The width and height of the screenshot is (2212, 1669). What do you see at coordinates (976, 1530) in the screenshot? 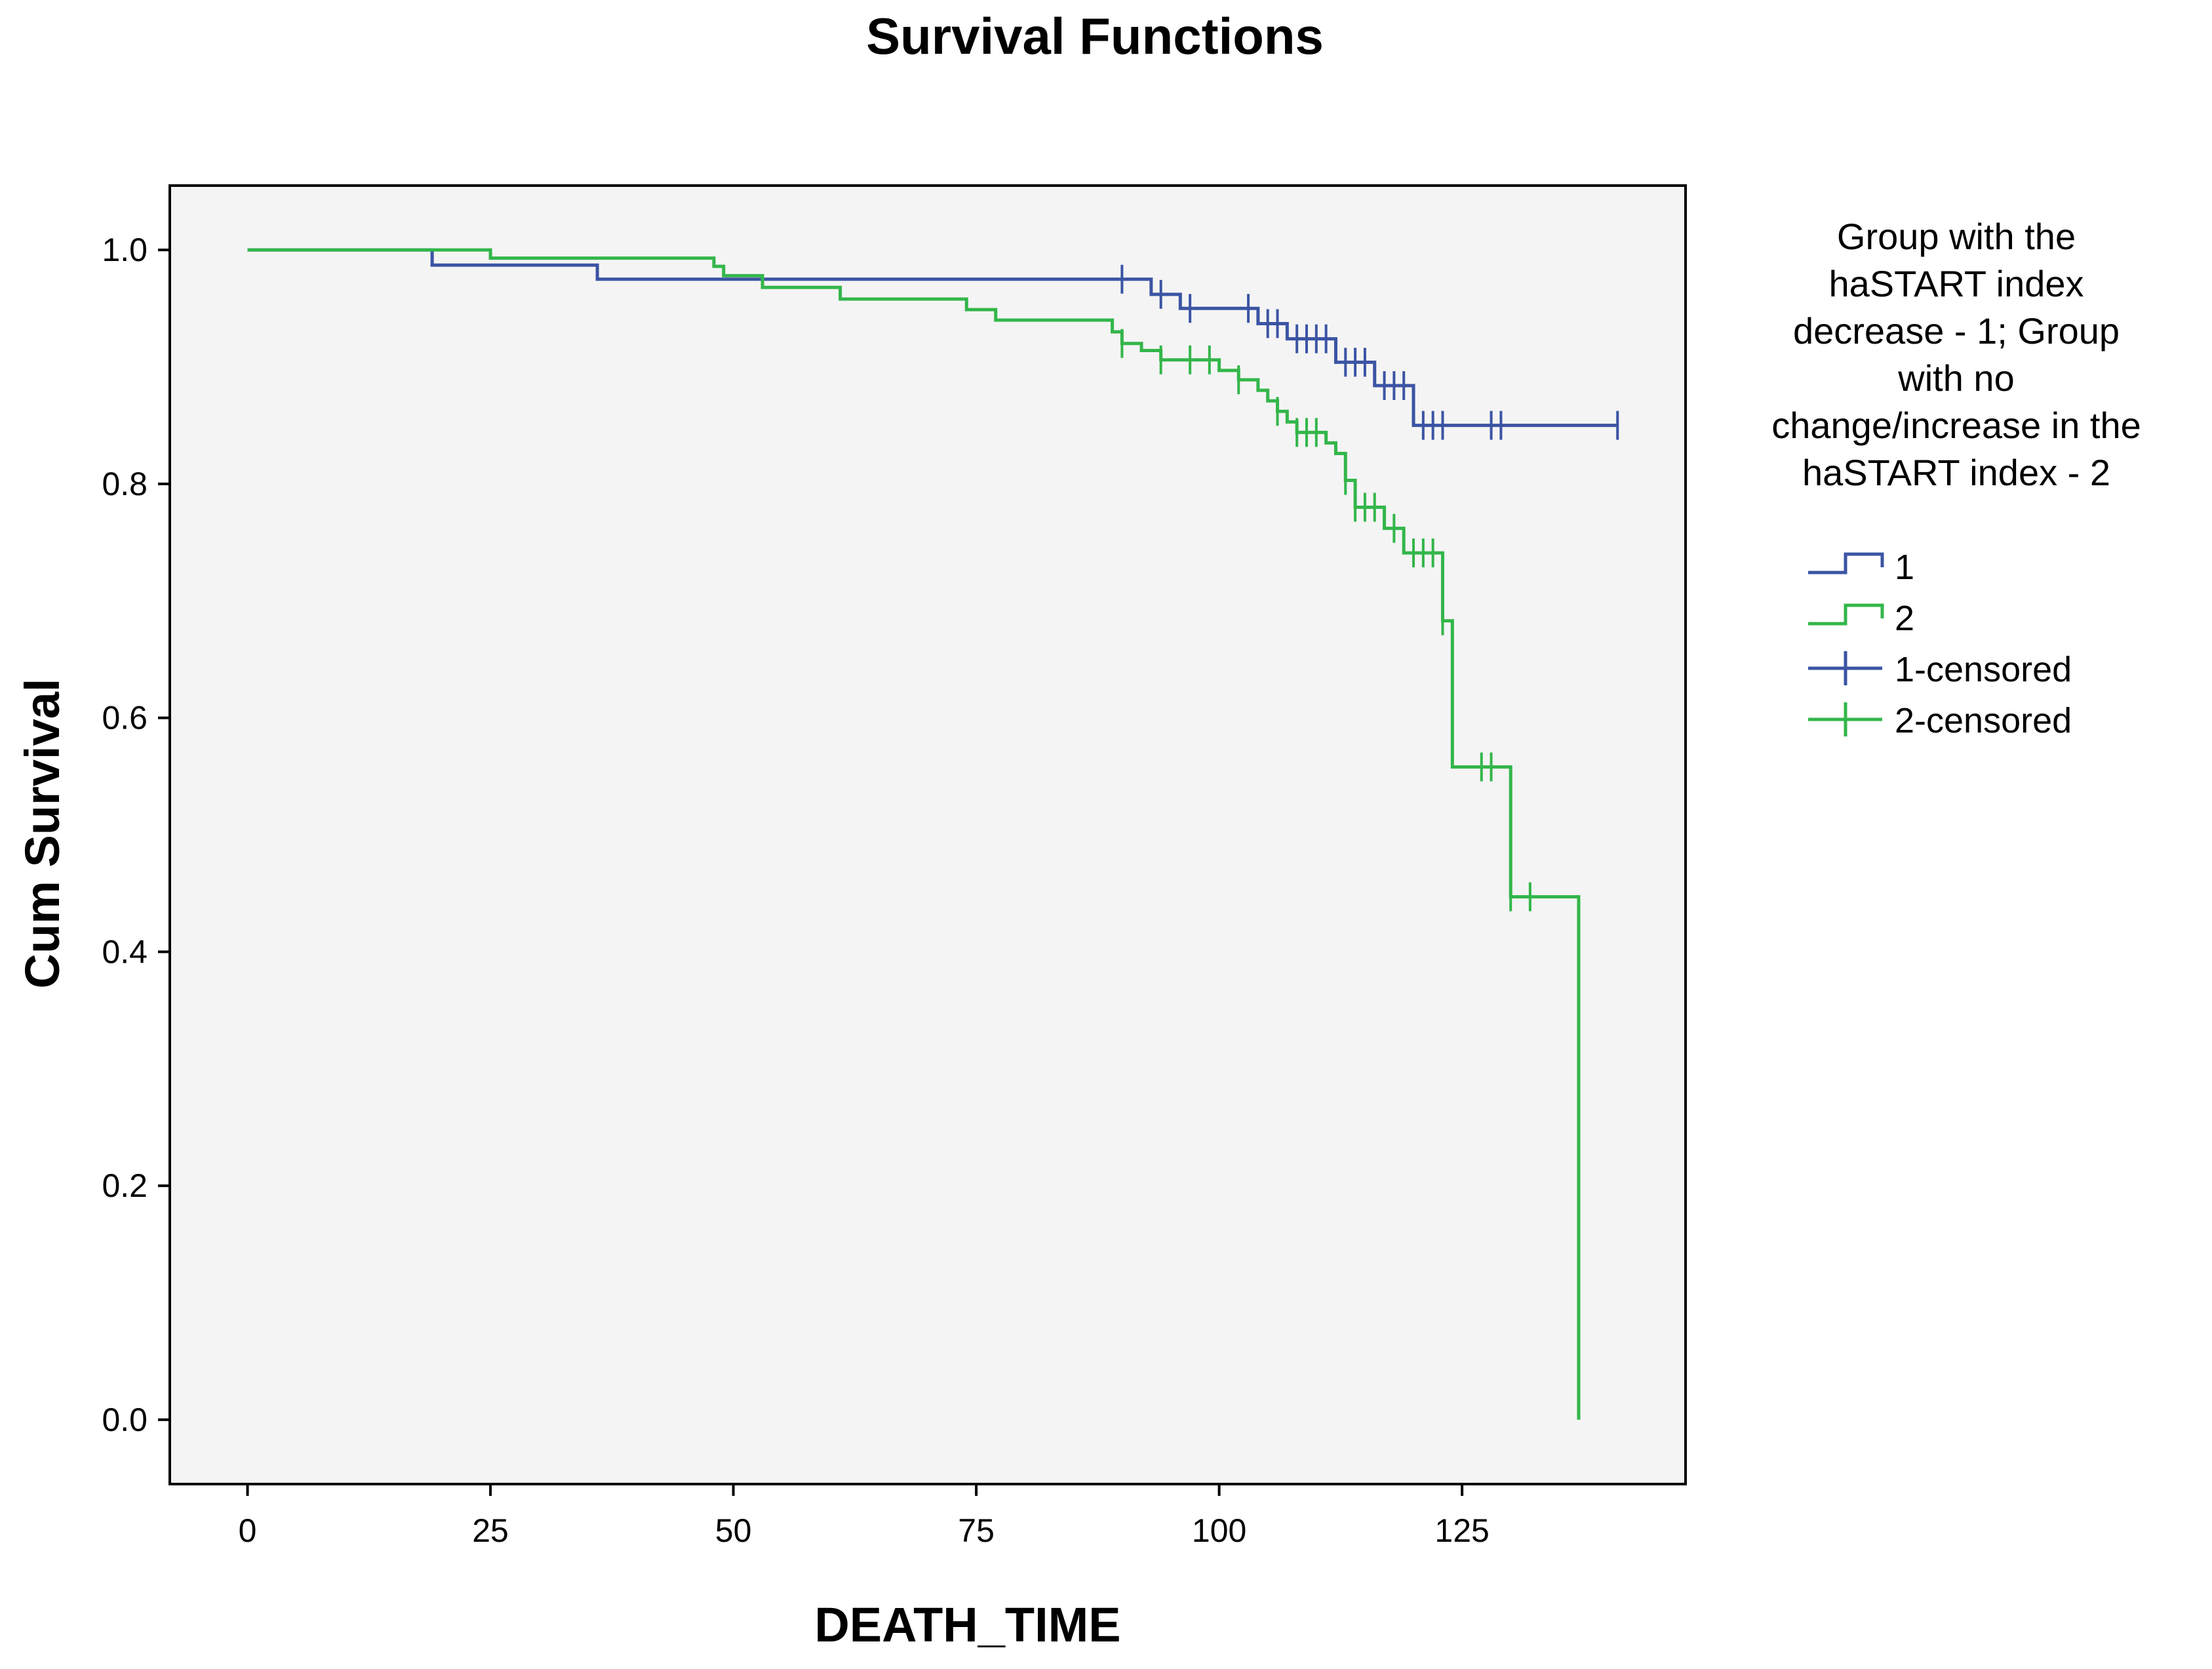
I see `x-tick-label: 75` at bounding box center [976, 1530].